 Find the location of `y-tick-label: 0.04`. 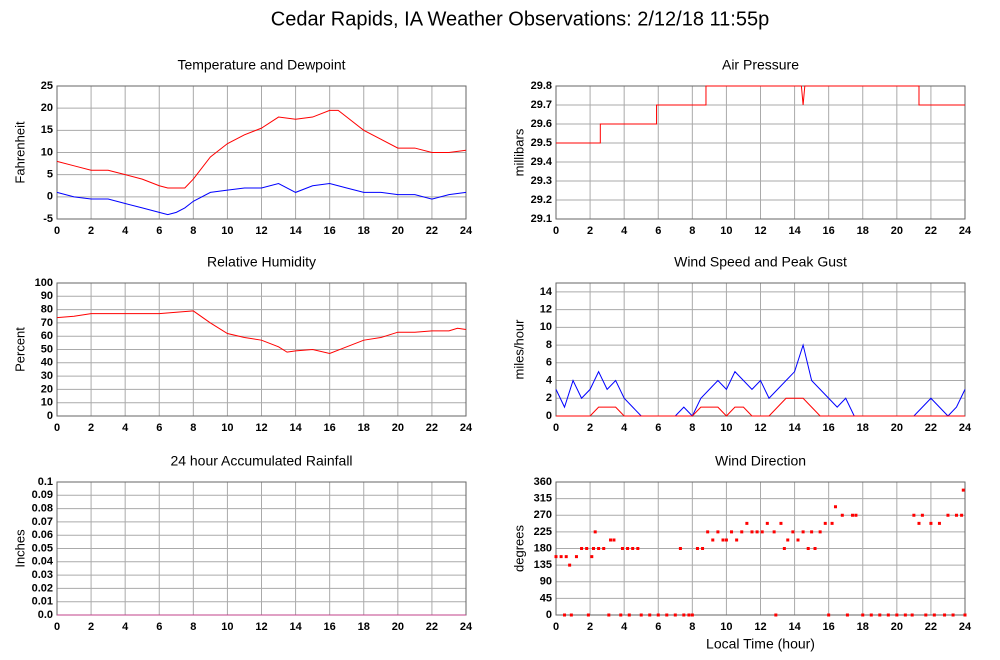

y-tick-label: 0.04 is located at coordinates (43, 562).